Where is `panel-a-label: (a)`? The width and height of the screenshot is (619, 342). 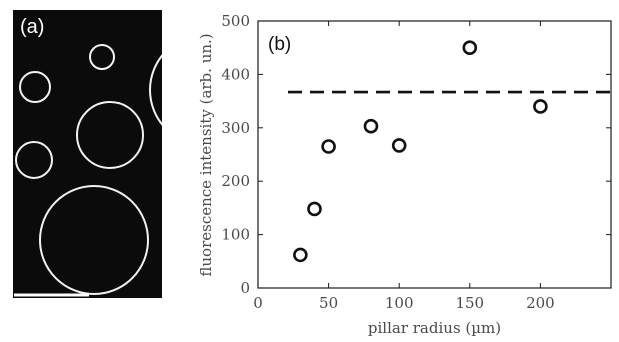
panel-a-label: (a) is located at coordinates (32, 27).